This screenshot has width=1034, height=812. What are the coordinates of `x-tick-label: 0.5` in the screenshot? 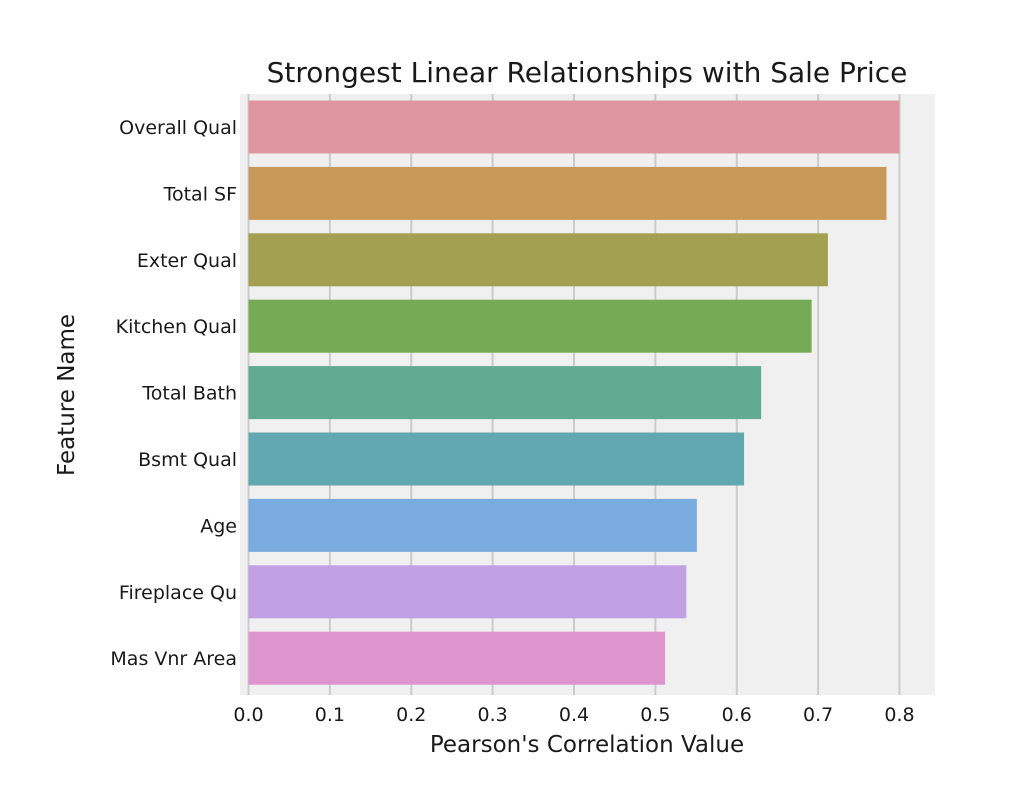 It's located at (655, 715).